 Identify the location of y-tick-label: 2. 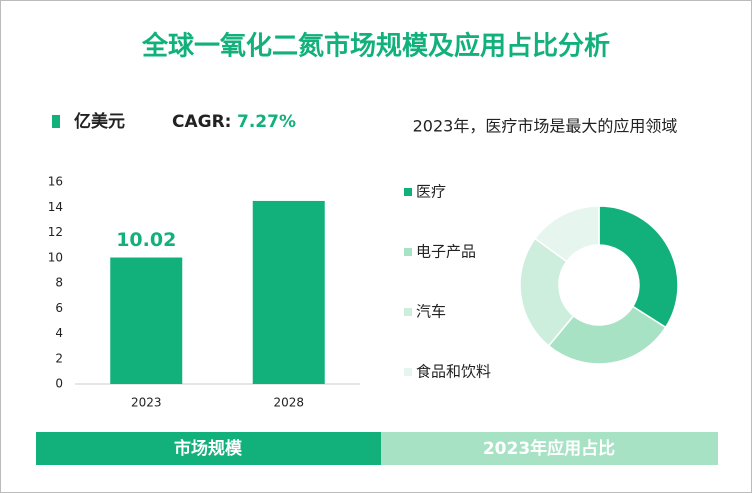
(59, 358).